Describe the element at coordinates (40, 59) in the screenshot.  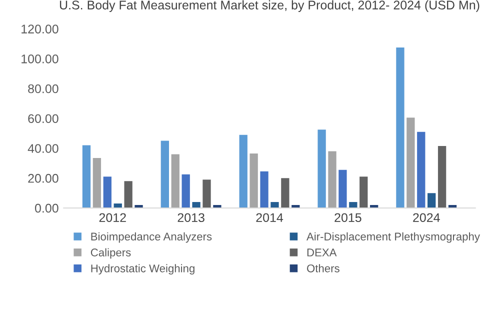
I see `y-tick-label: 100.00` at that location.